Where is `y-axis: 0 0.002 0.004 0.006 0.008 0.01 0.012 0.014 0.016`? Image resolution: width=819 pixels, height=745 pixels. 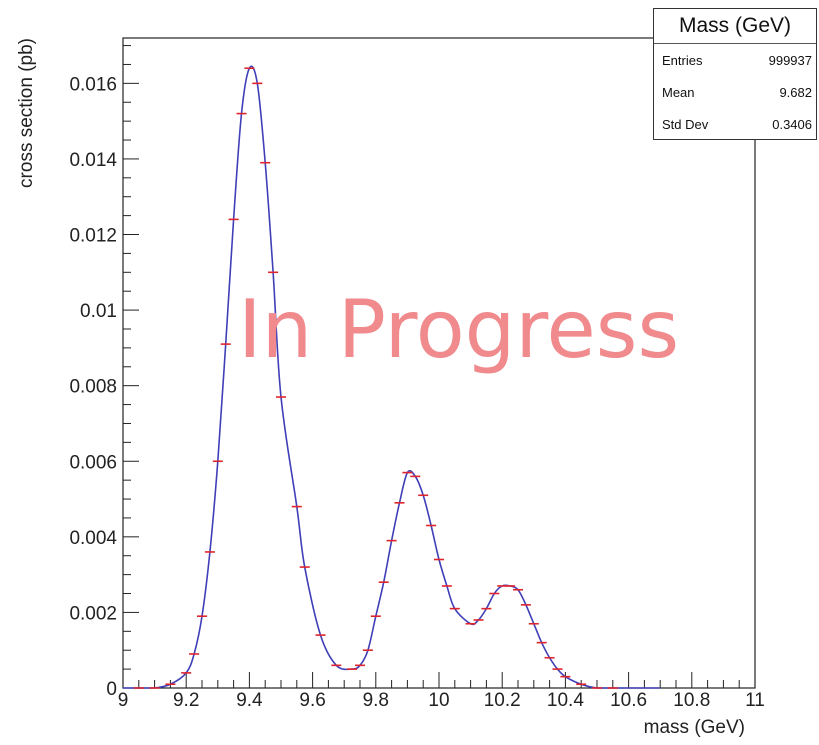 y-axis: 0 0.002 0.004 0.006 0.008 0.01 0.012 0.014 0.016 is located at coordinates (104, 372).